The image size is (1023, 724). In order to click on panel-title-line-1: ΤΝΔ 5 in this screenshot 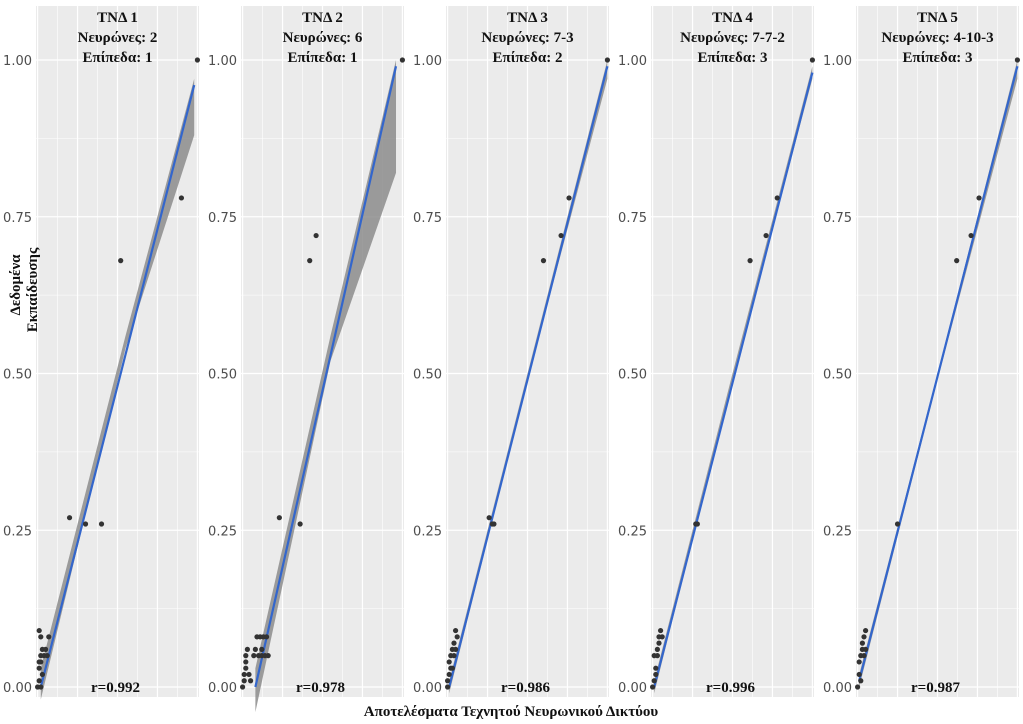, I will do `click(937, 18)`.